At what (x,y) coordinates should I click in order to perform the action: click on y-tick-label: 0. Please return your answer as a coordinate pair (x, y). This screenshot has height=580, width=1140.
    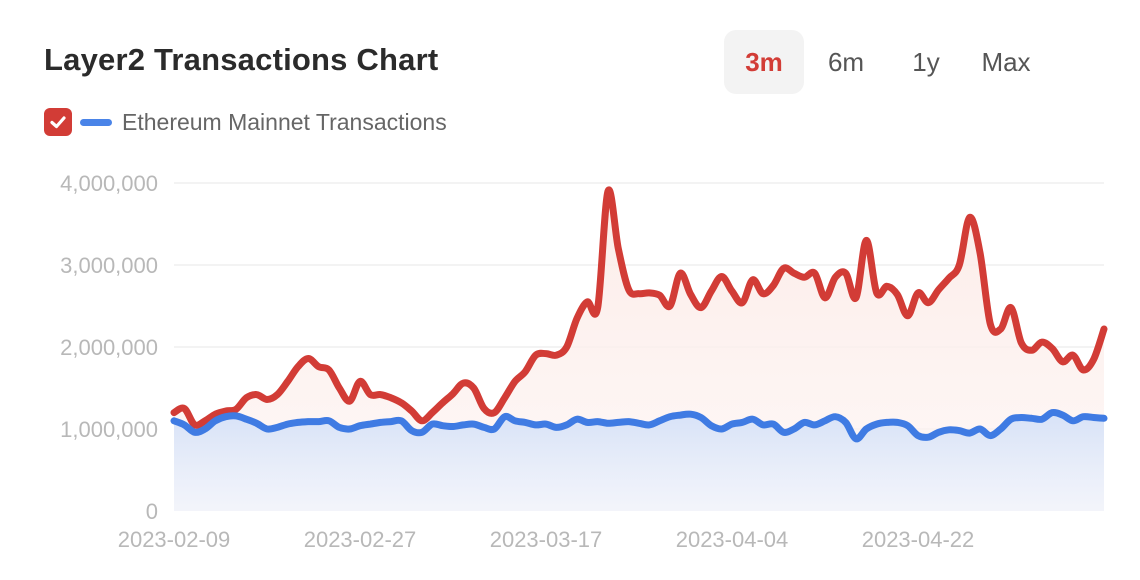
    Looking at the image, I should click on (152, 511).